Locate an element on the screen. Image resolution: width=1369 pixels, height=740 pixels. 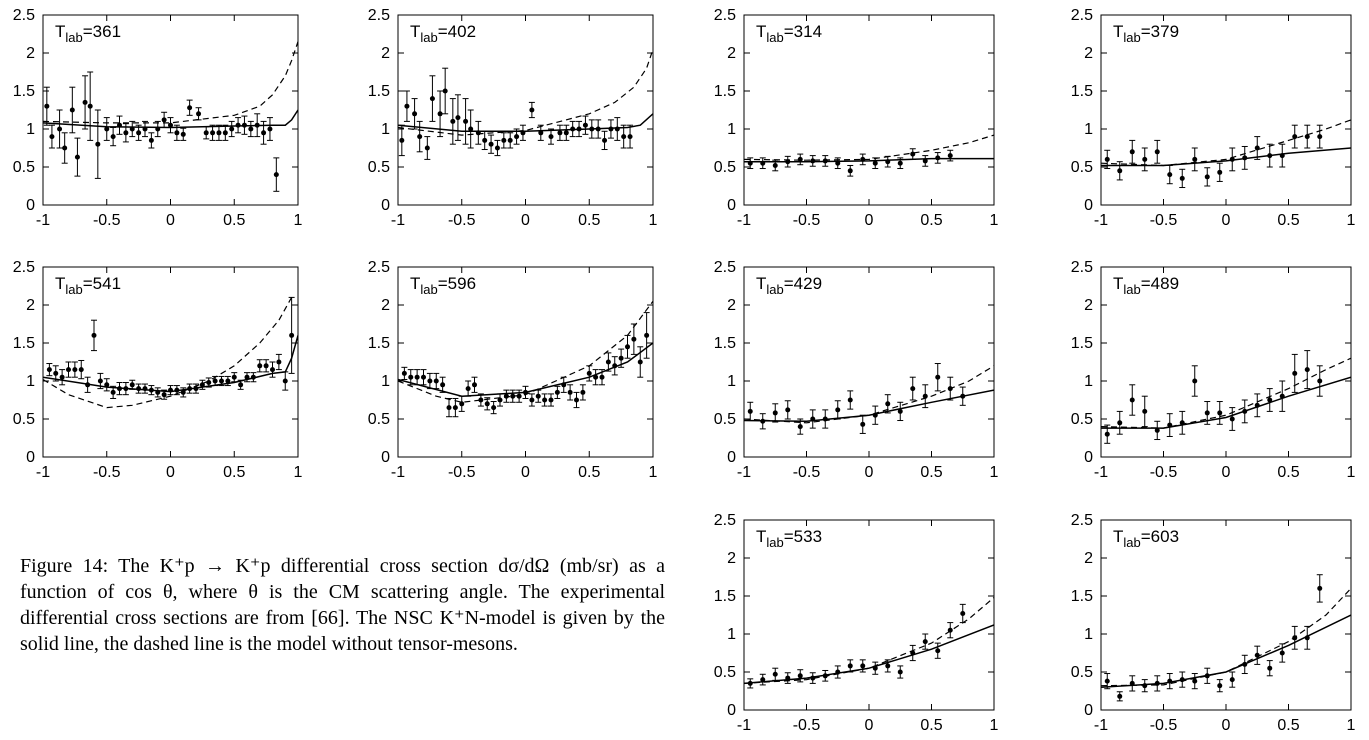
panel-label: Tlab=379 is located at coordinates (1146, 33).